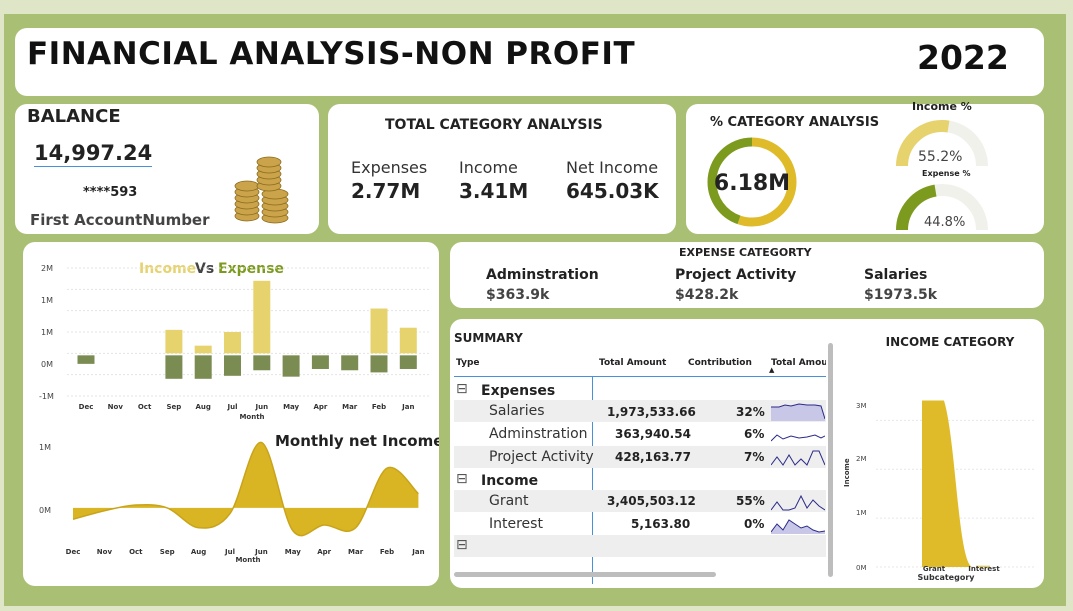 The height and width of the screenshot is (611, 1073). Describe the element at coordinates (542, 275) in the screenshot. I see `adminstration-label: Adminstration` at that location.